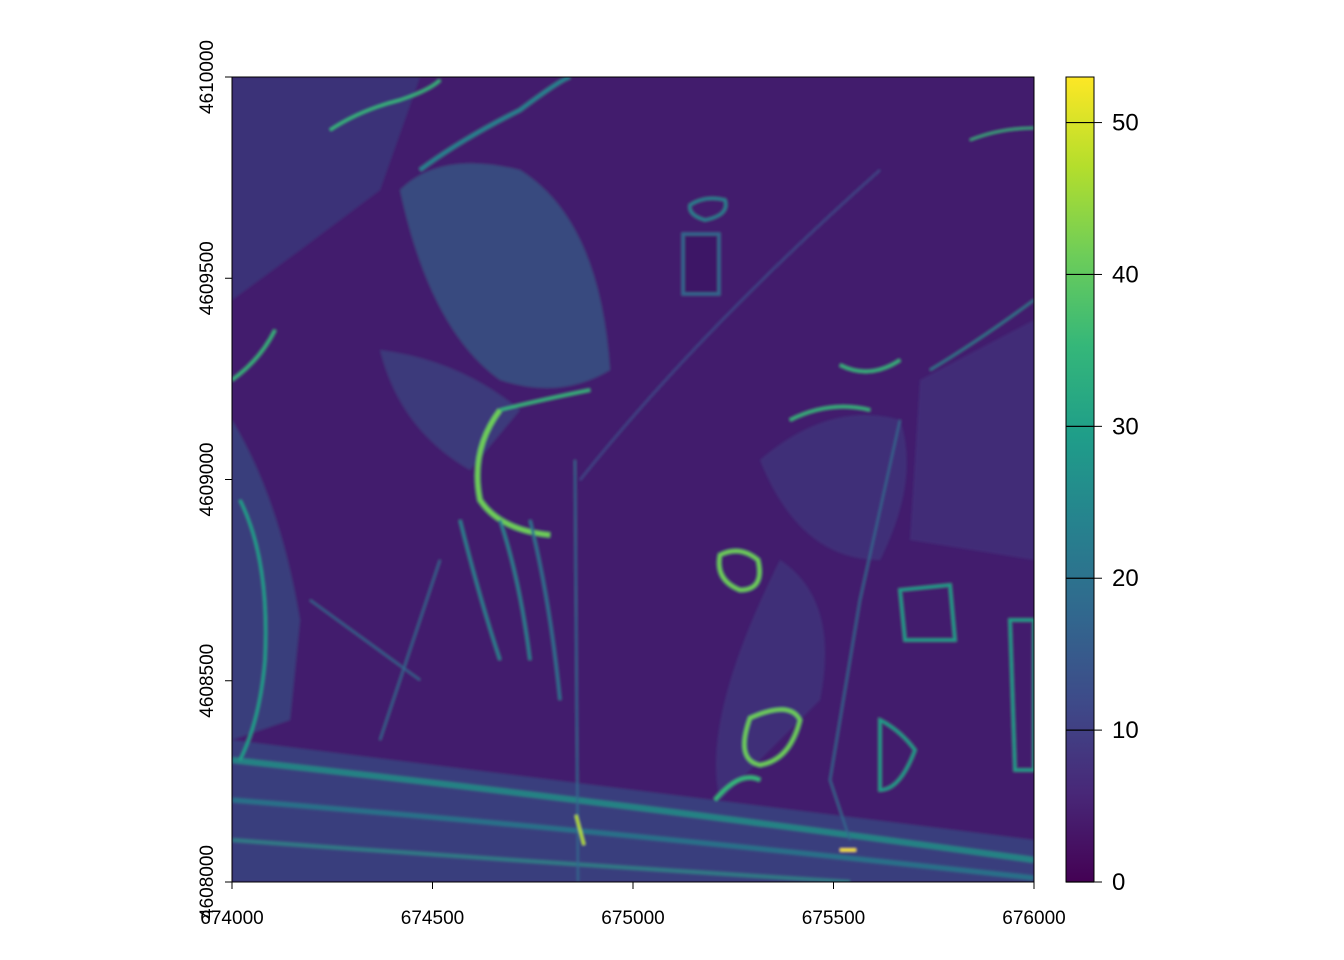  What do you see at coordinates (1125, 426) in the screenshot?
I see `colorbar-tick-label: 30` at bounding box center [1125, 426].